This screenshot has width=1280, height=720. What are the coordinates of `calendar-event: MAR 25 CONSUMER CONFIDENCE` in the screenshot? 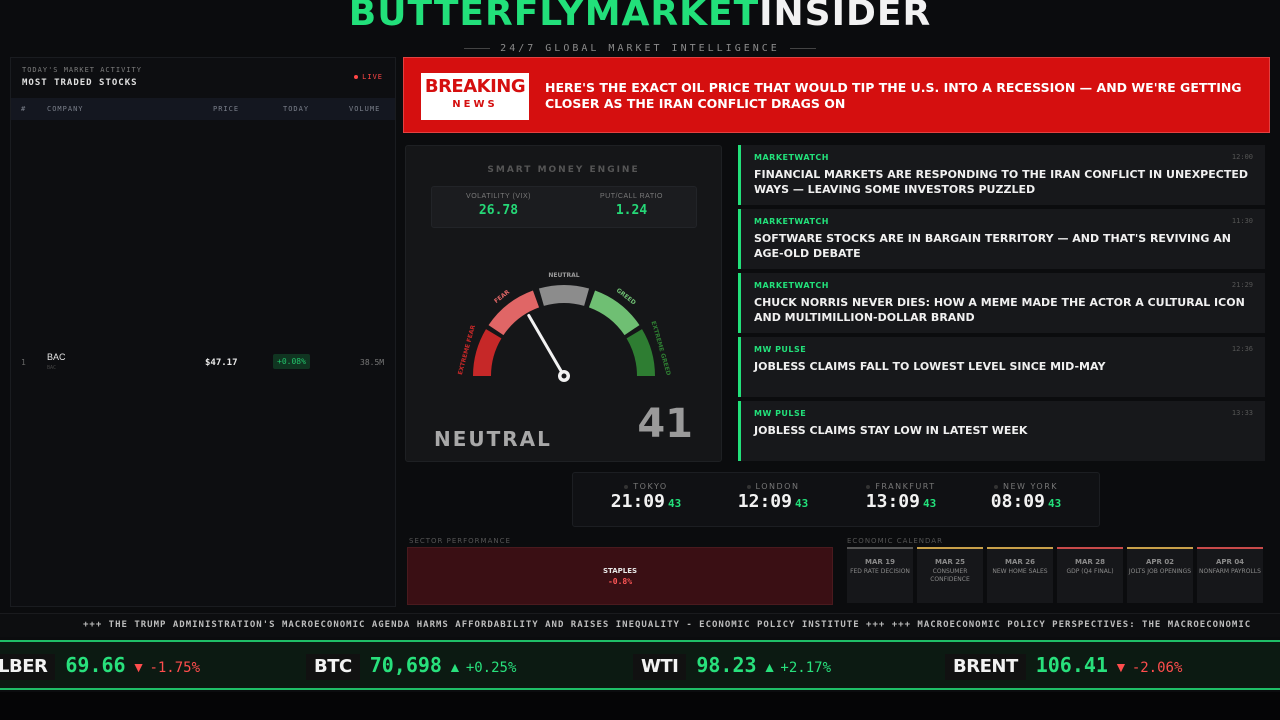 It's located at (950, 575).